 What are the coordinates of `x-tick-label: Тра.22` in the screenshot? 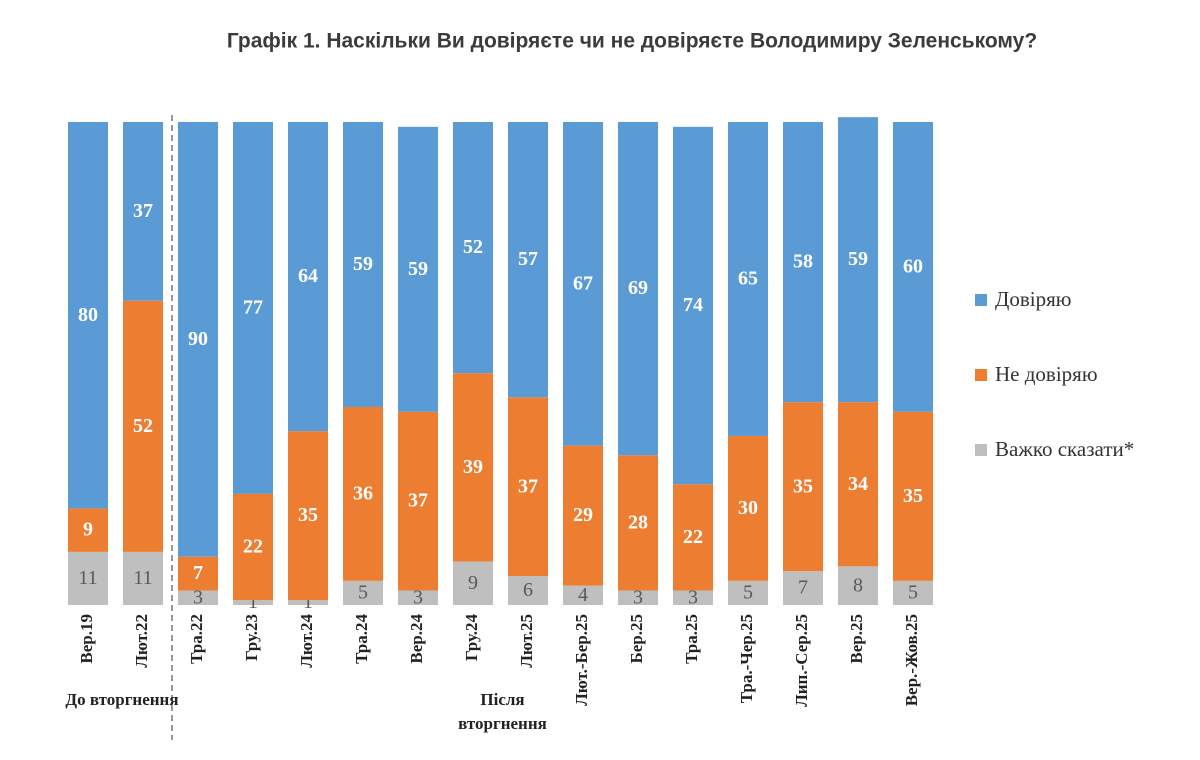 It's located at (196, 639).